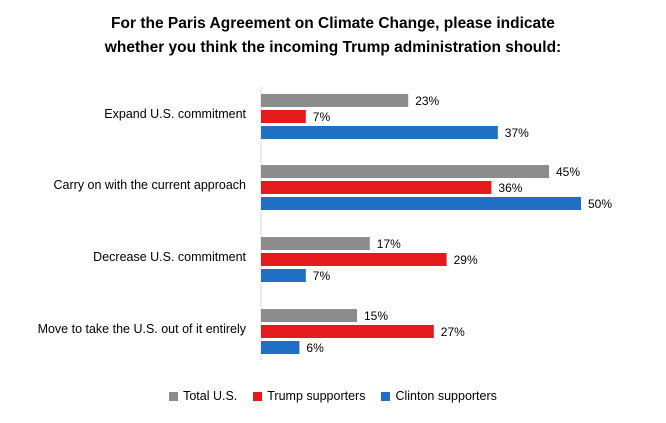  I want to click on data-label: 29%, so click(466, 260).